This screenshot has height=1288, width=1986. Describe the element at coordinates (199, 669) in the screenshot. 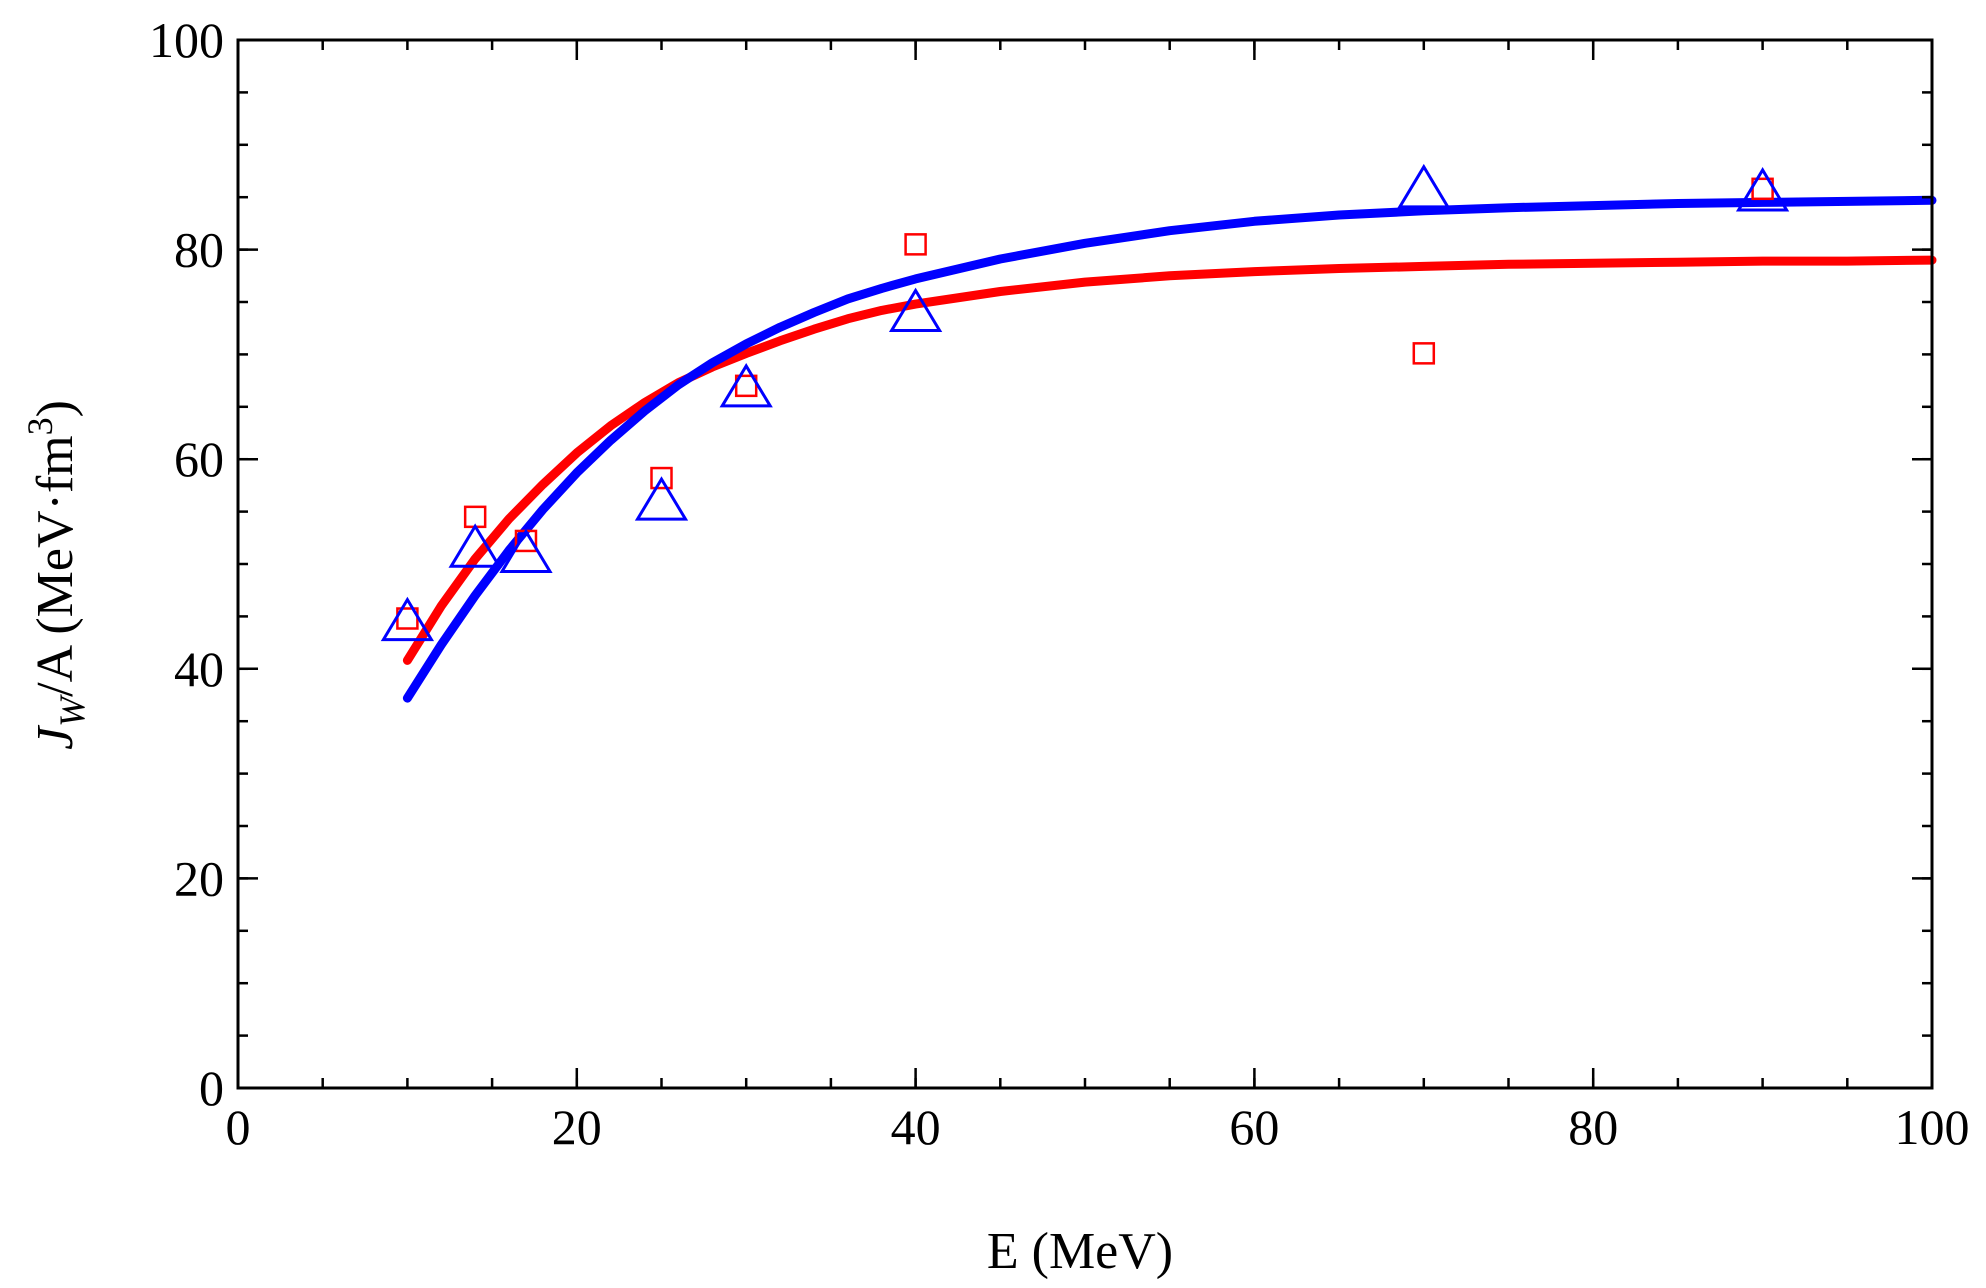

I see `y-tick-label: 40` at that location.